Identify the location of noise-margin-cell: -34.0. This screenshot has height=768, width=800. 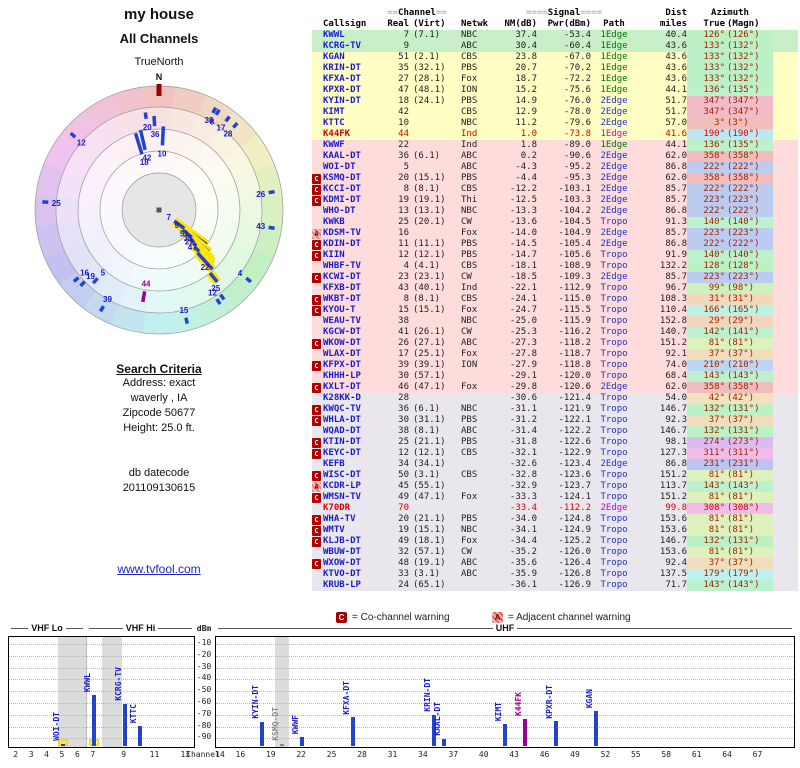
(523, 519).